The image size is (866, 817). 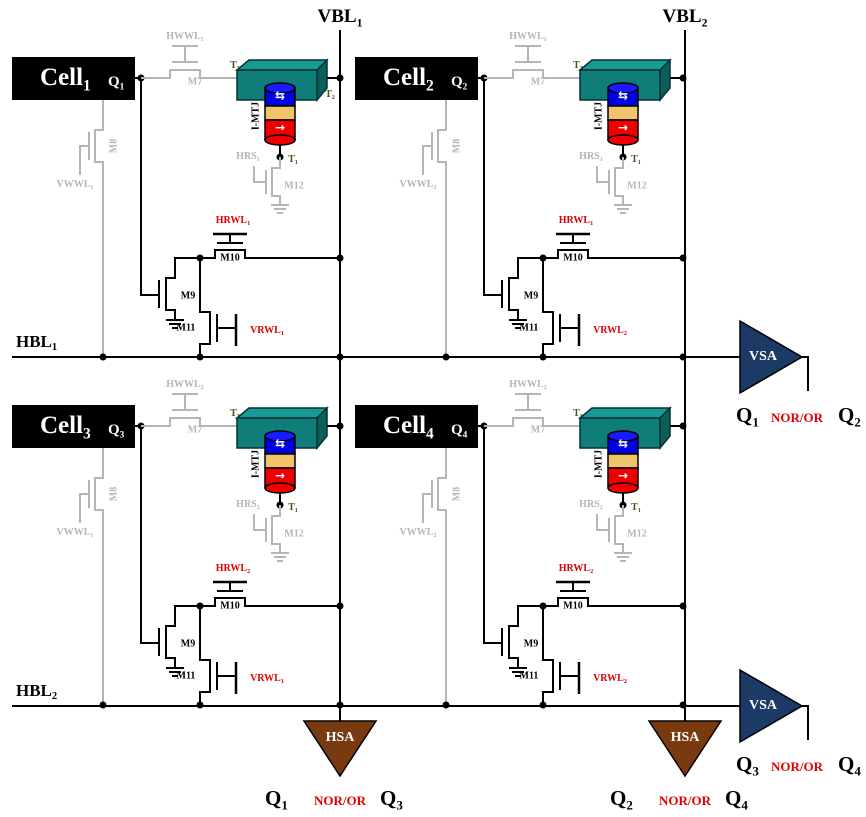 I want to click on hbl-label: HBL2, so click(x=36, y=692).